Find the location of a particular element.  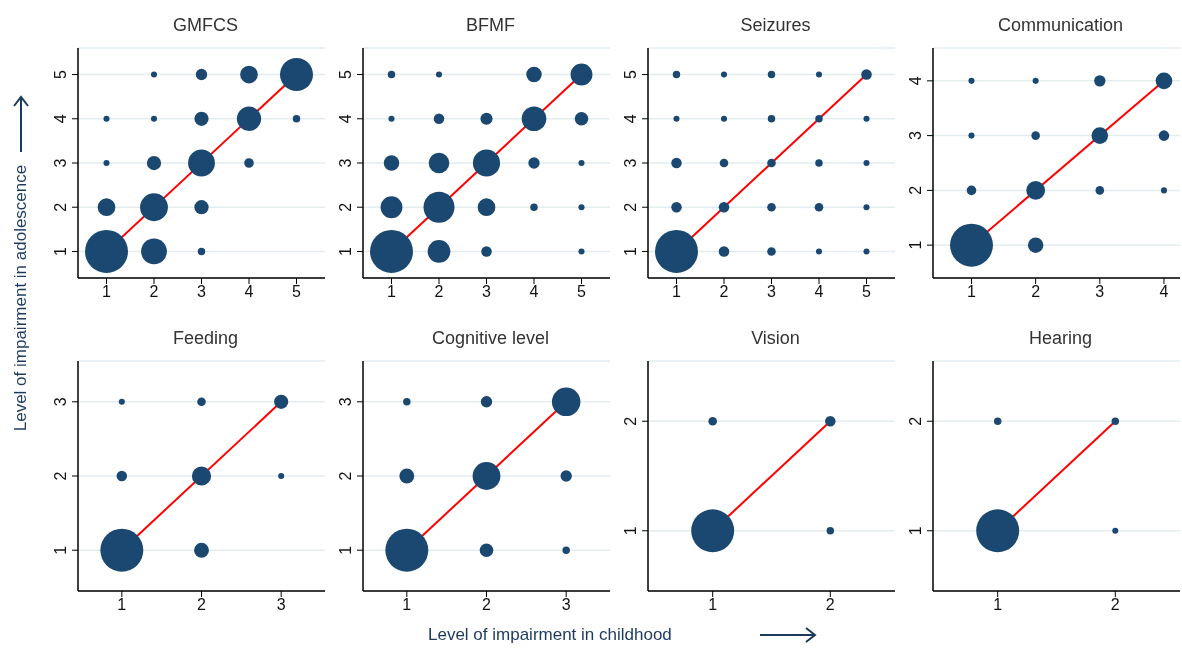

chart-title: Vision is located at coordinates (775, 338).